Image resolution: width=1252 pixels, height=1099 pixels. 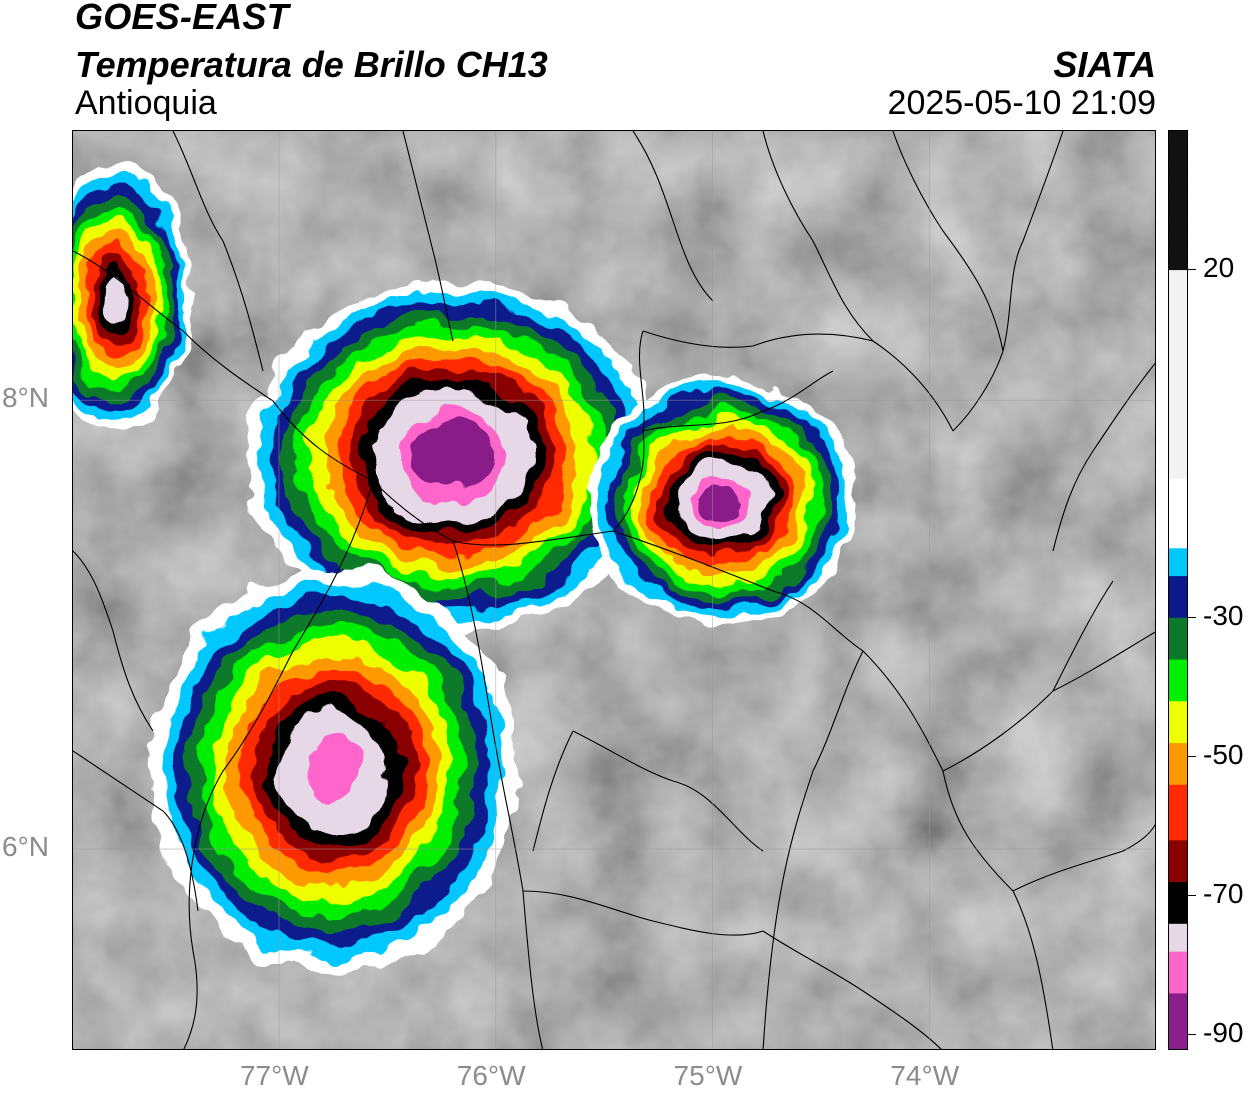 I want to click on lon-tick-label: 75°W, so click(x=708, y=1075).